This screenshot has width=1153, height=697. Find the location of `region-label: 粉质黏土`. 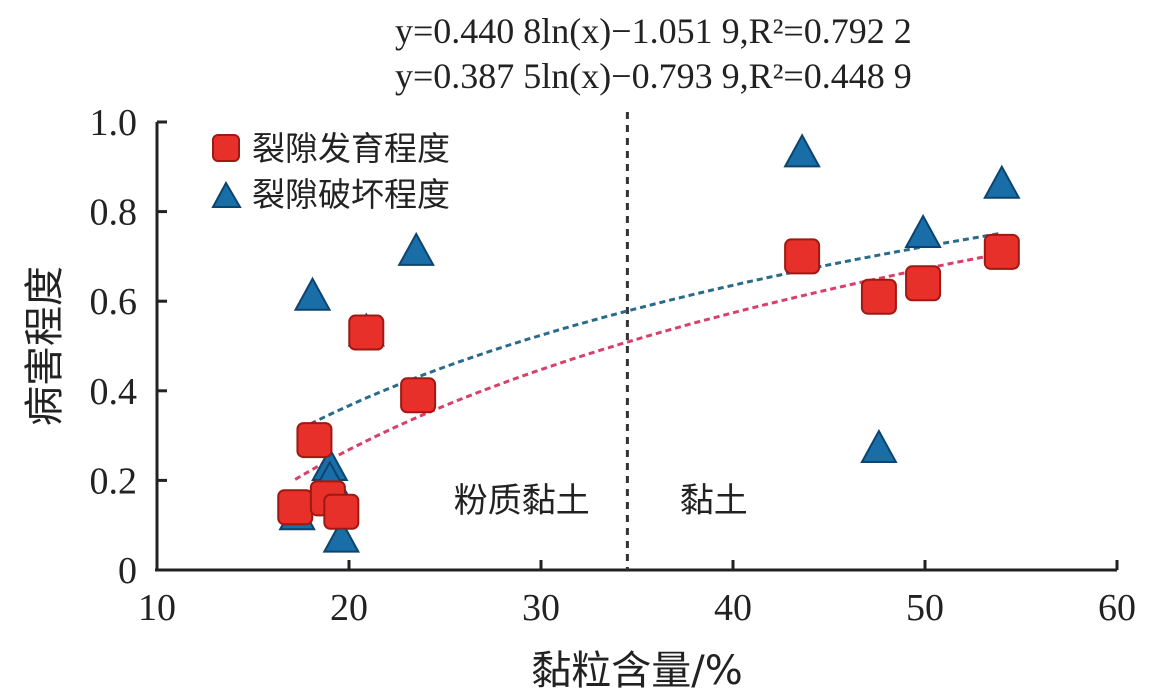

region-label: 粉质黏土 is located at coordinates (522, 501).